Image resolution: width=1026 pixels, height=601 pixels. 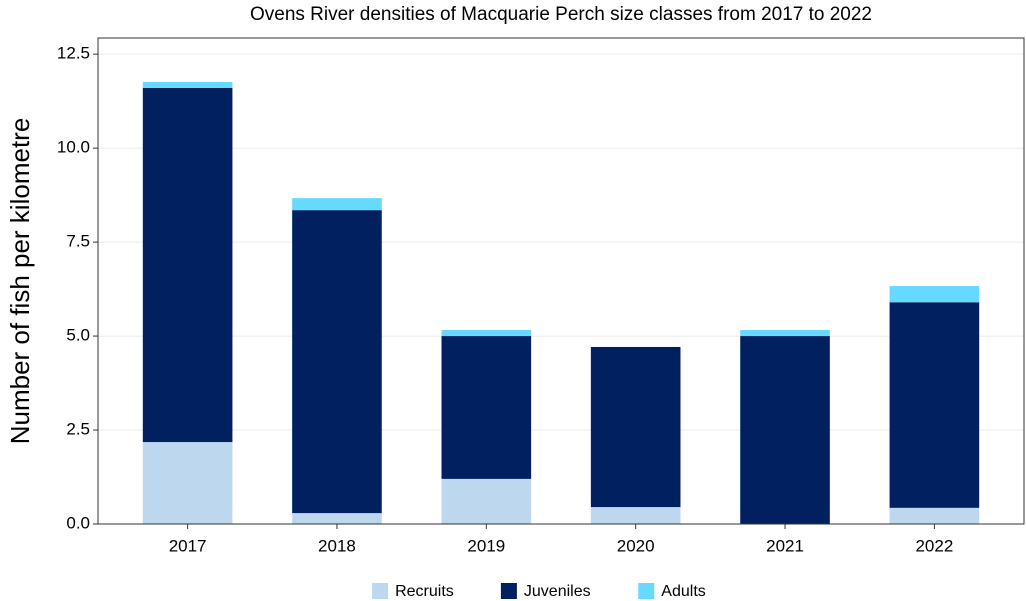 What do you see at coordinates (424, 591) in the screenshot?
I see `legend-label: Recruits` at bounding box center [424, 591].